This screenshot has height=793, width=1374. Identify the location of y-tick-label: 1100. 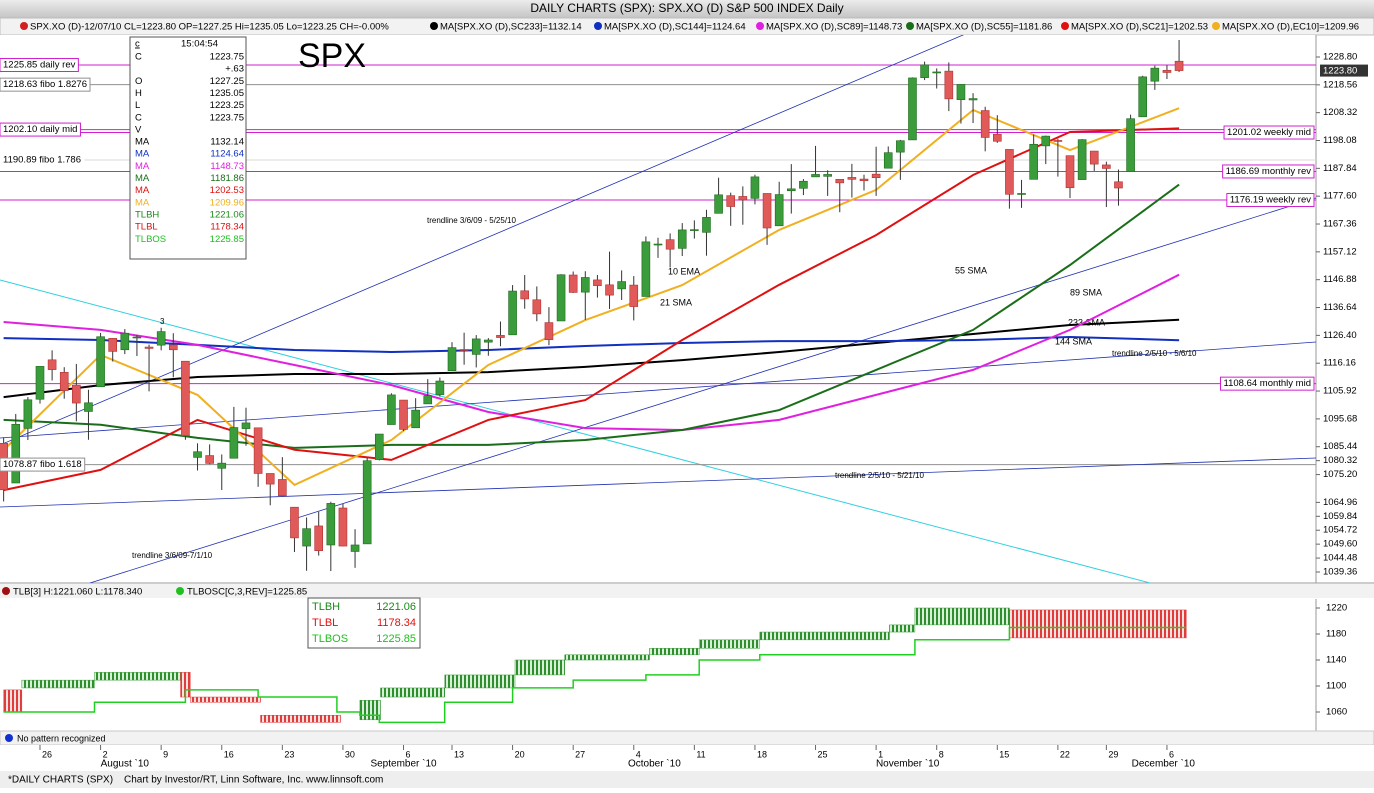
(1336, 686).